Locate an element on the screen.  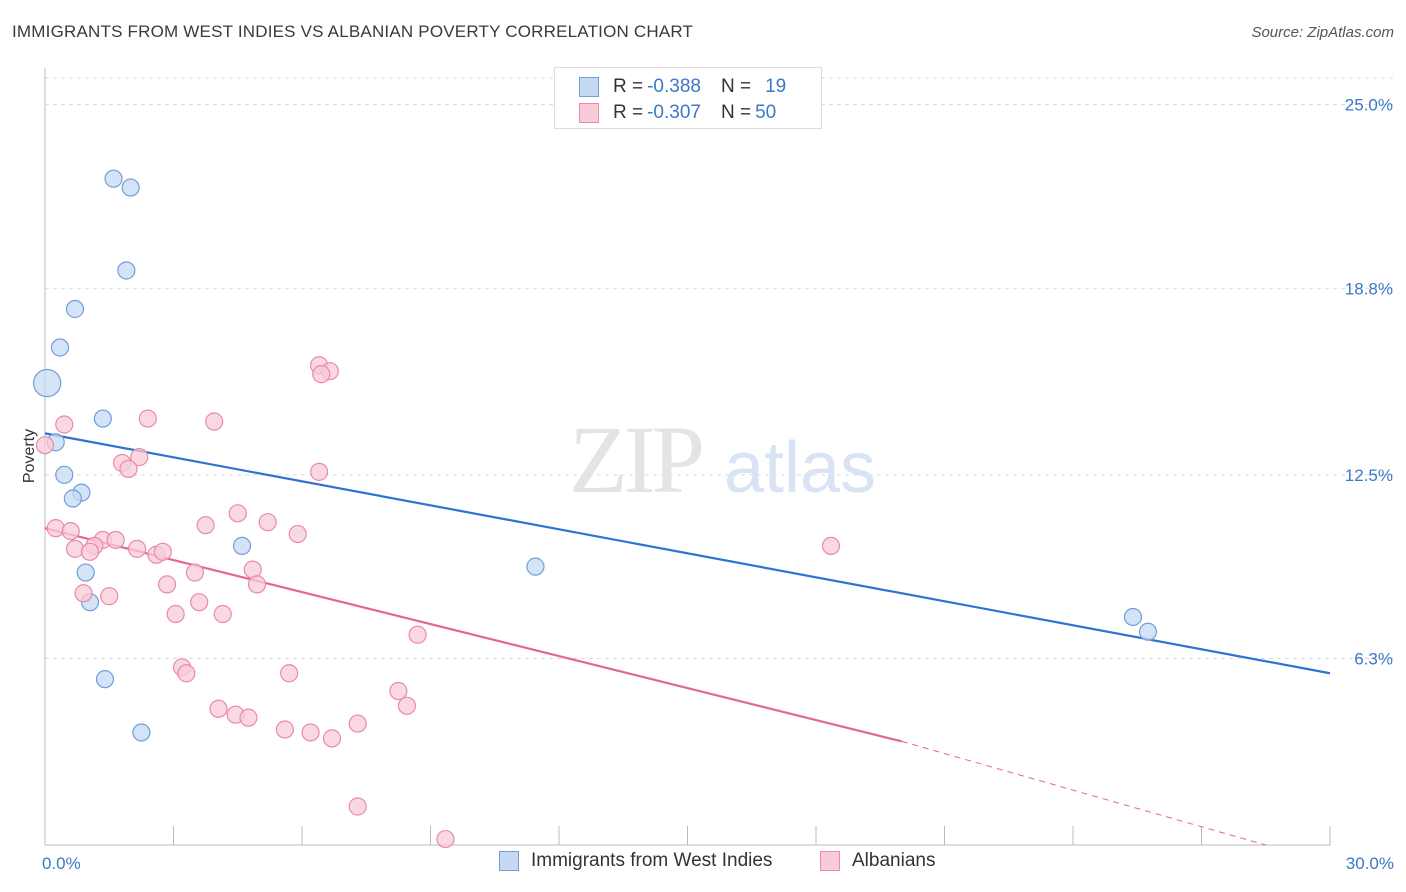
series-swatch-blue is located at coordinates (509, 861).